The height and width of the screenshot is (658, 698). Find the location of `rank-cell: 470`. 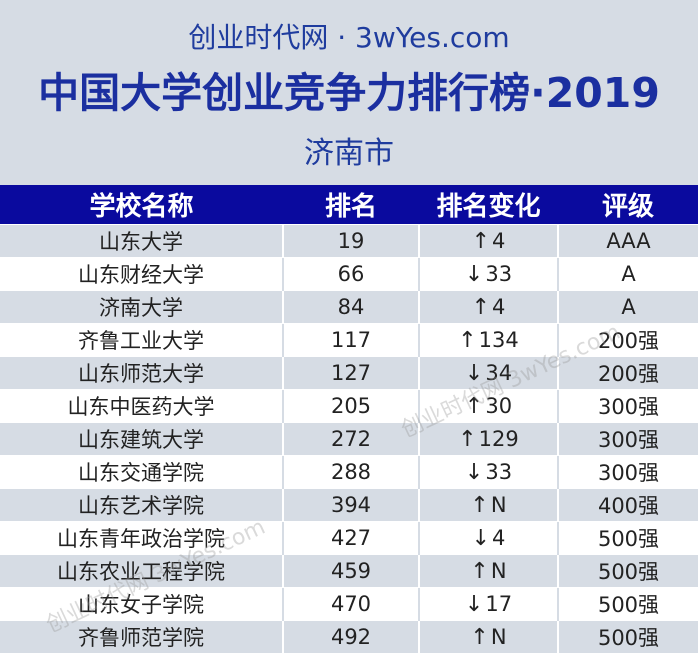

rank-cell: 470 is located at coordinates (350, 604).